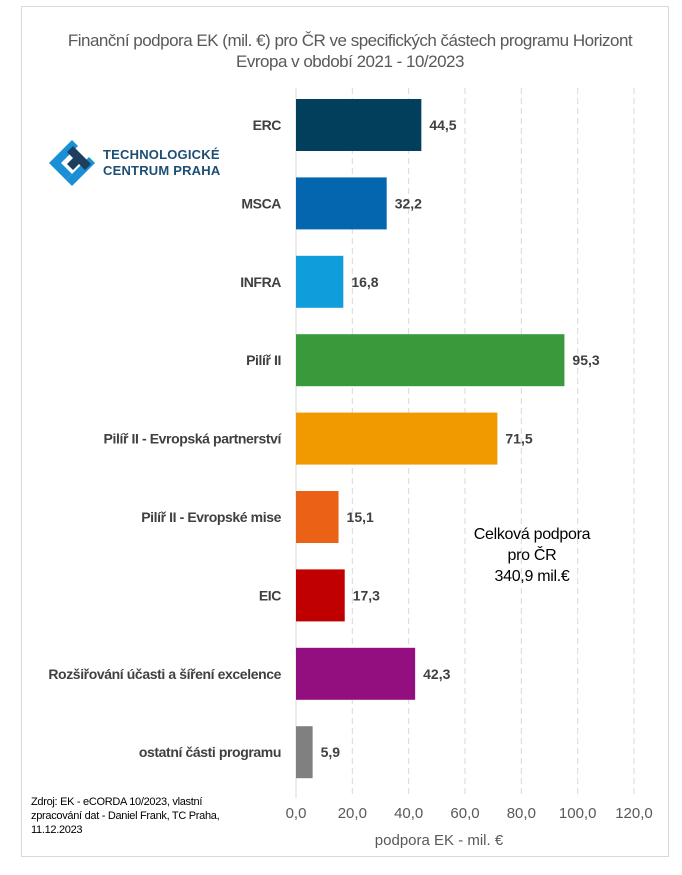  I want to click on category-label: ERC, so click(267, 125).